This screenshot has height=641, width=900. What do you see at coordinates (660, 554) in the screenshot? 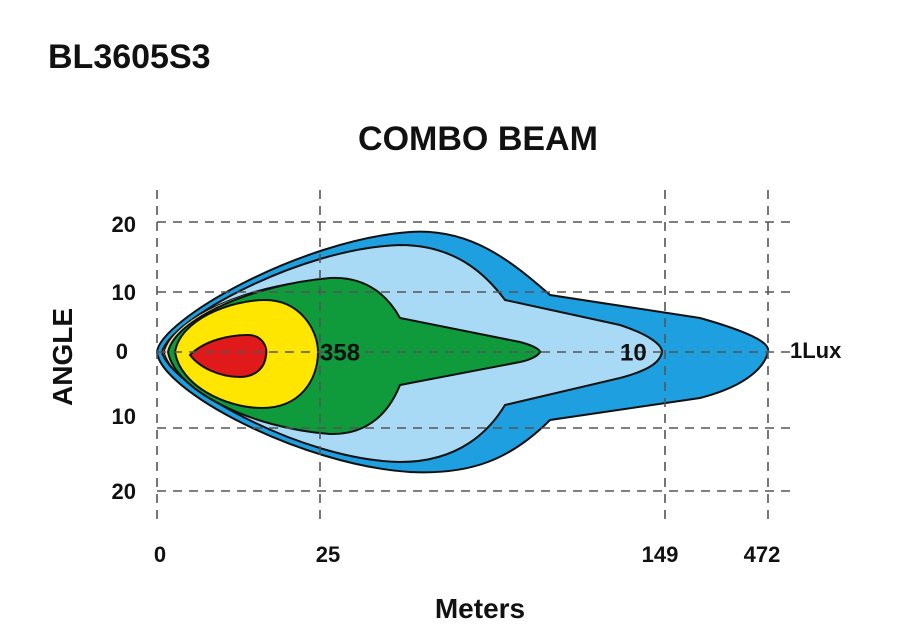
I see `x-tick-label: 149` at bounding box center [660, 554].